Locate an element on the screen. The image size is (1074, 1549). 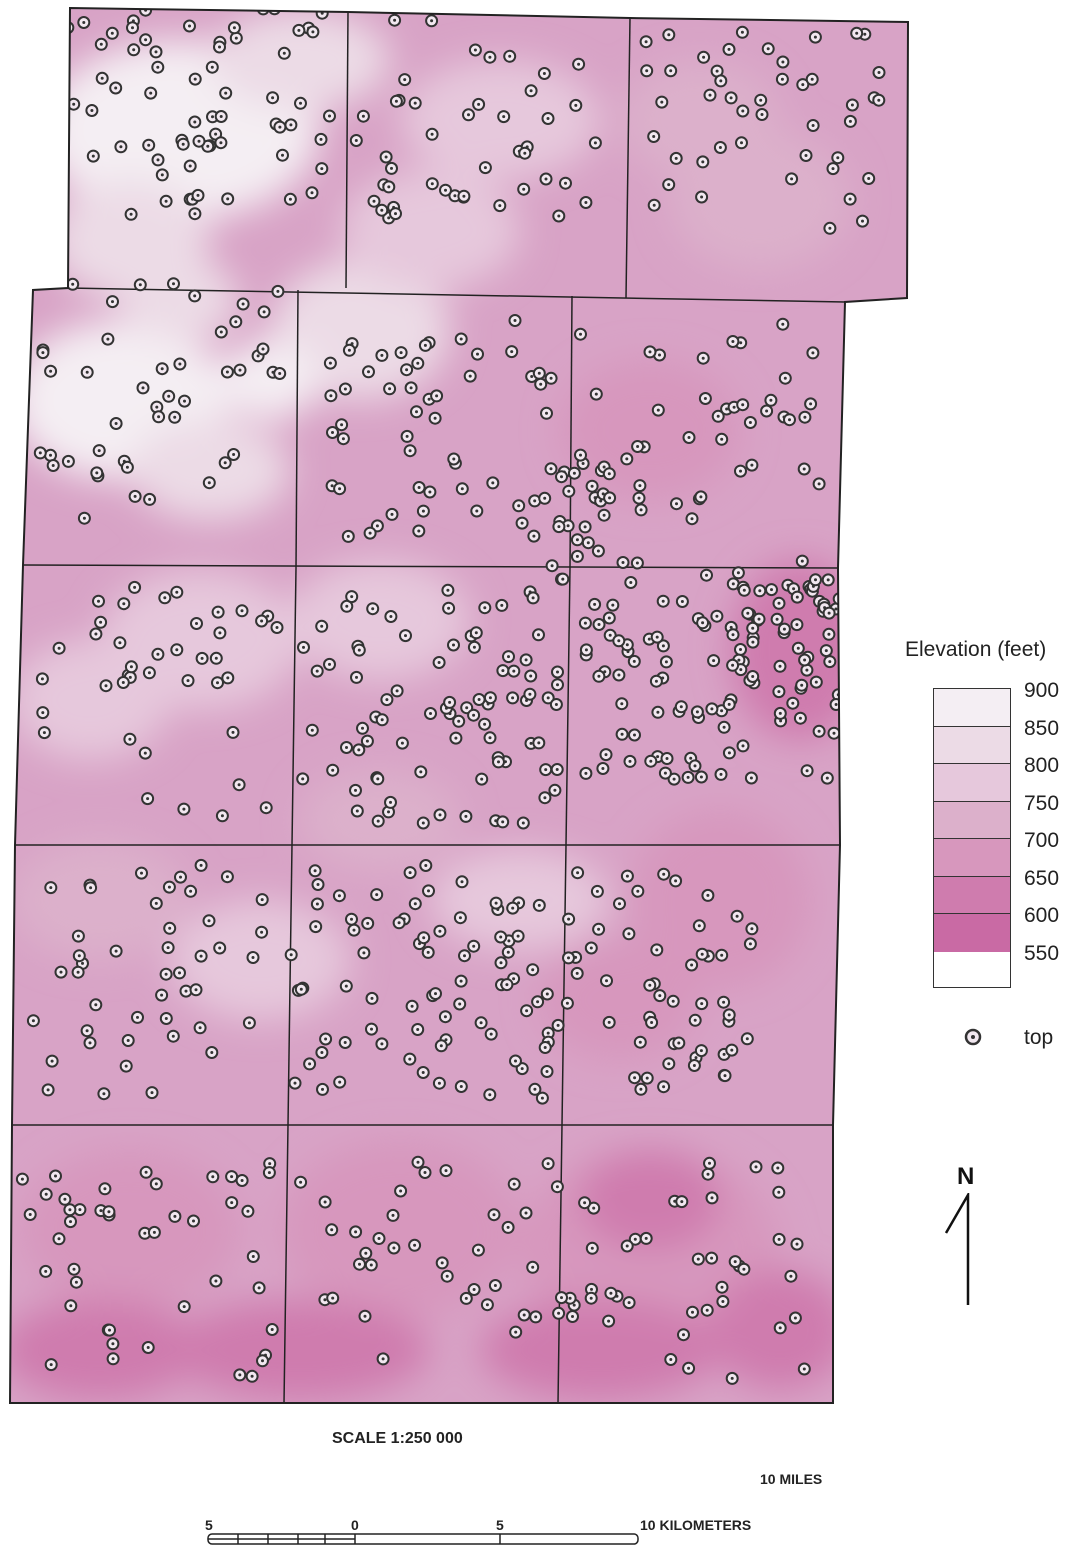
scale-miles-label: 10 MILES is located at coordinates (791, 1479).